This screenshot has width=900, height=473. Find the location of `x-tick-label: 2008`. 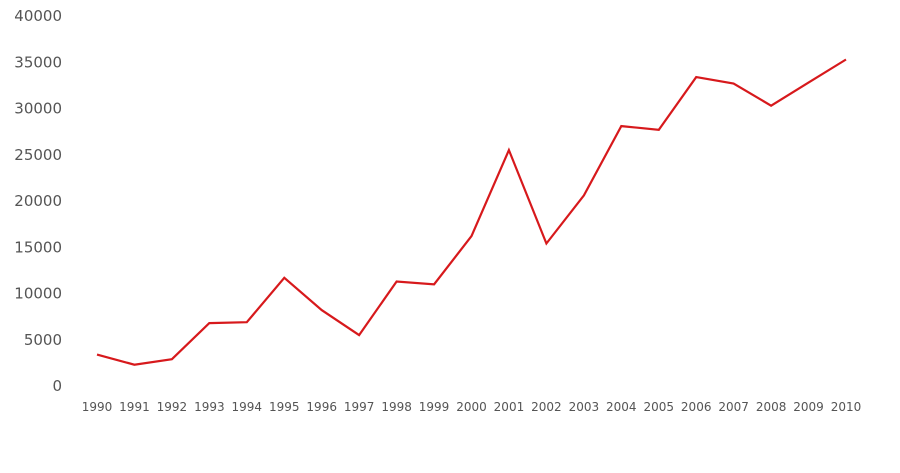

x-tick-label: 2008 is located at coordinates (771, 407).